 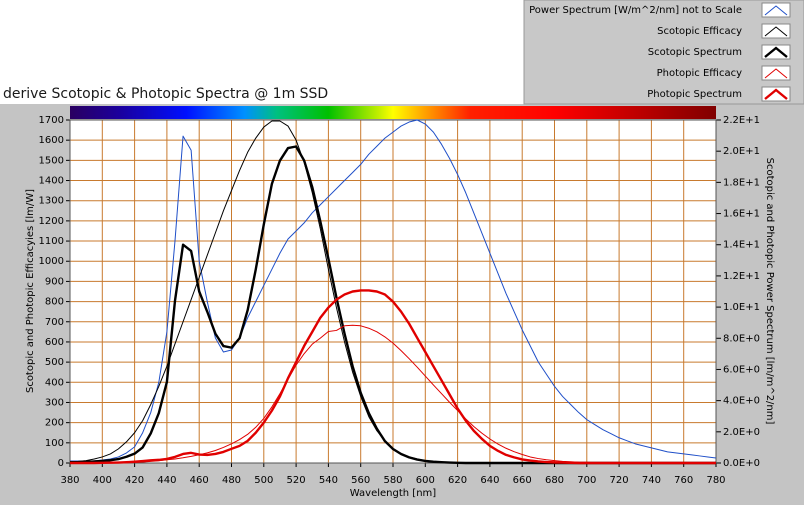 I want to click on y-tick-label: 300, so click(x=54, y=402).